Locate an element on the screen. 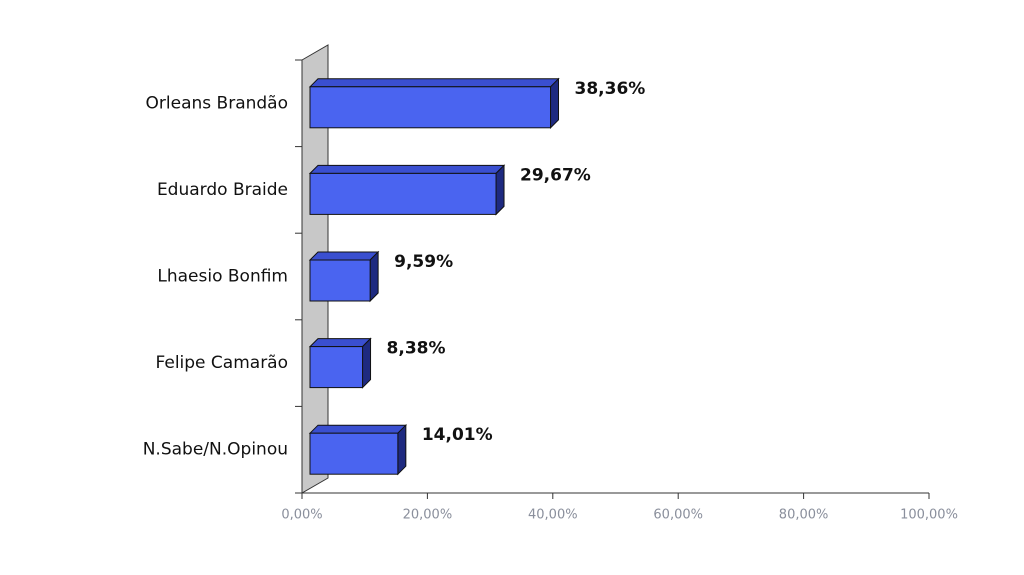 Image resolution: width=1024 pixels, height=575 pixels. value-label: 8,38% is located at coordinates (416, 349).